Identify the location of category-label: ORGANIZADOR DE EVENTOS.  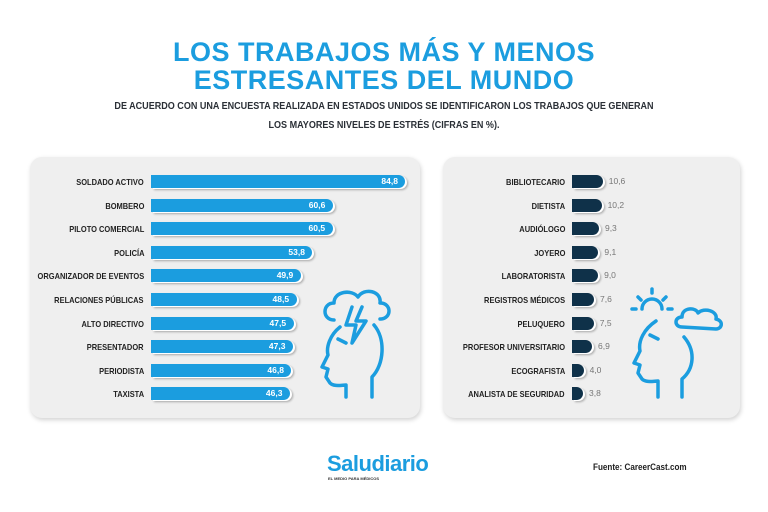
(90, 276).